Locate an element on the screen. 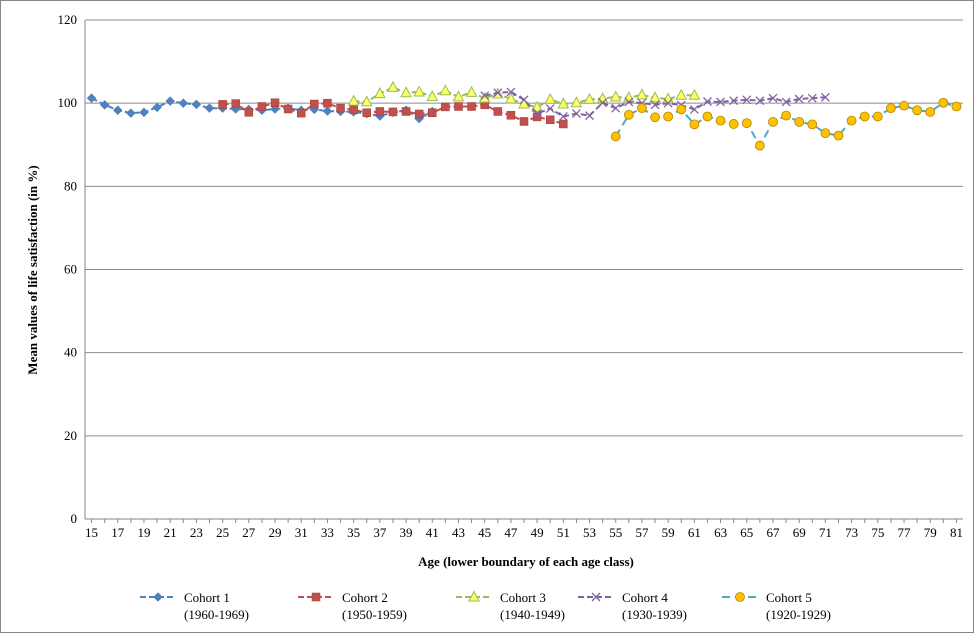 The height and width of the screenshot is (633, 974). y-tick-label: 60 is located at coordinates (70, 269).